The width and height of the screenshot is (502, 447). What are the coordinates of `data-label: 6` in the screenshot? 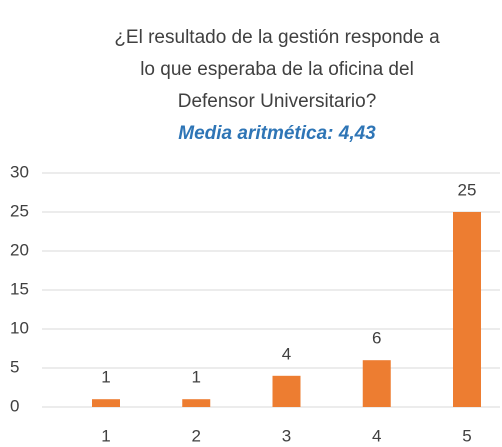 It's located at (376, 338).